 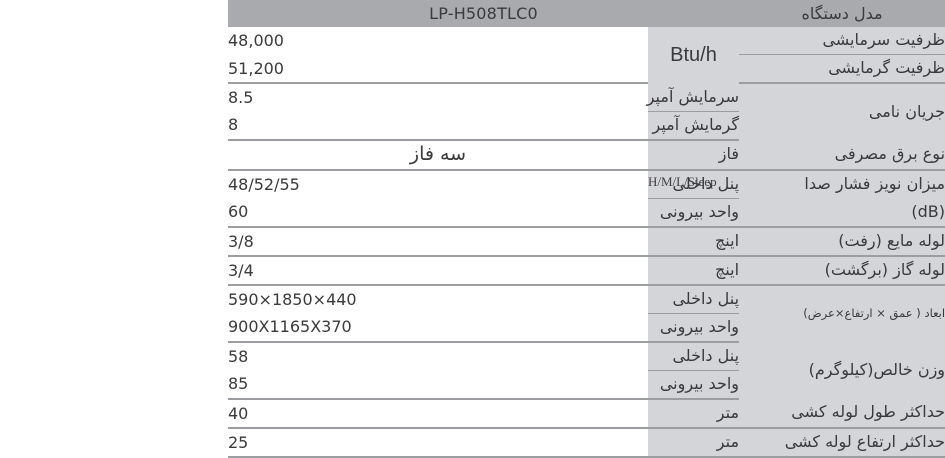 What do you see at coordinates (694, 155) in the screenshot?
I see `sub-label-phase: فاز` at bounding box center [694, 155].